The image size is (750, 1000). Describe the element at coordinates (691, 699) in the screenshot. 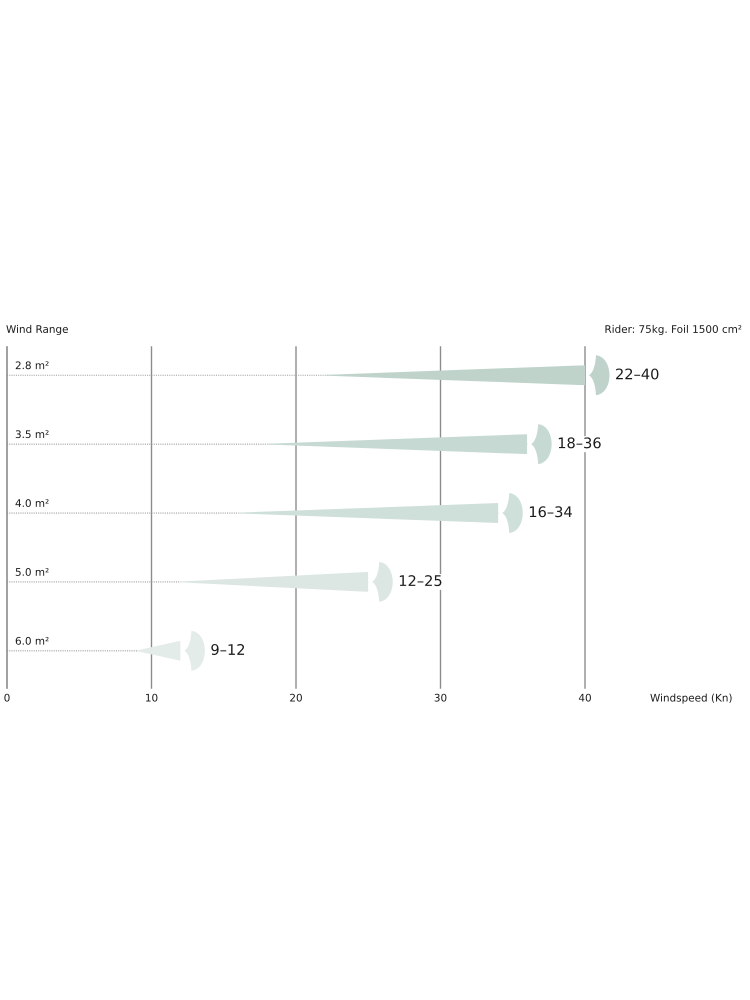

I see `text: Windspeed (Kn)` at that location.